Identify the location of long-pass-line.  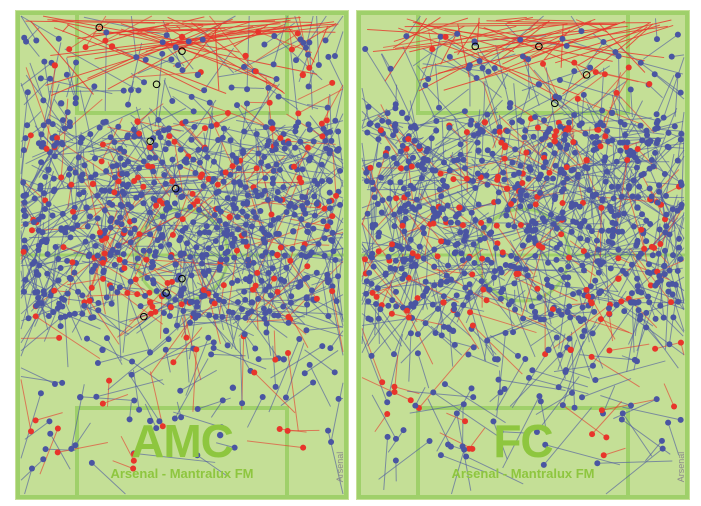
(312, 37).